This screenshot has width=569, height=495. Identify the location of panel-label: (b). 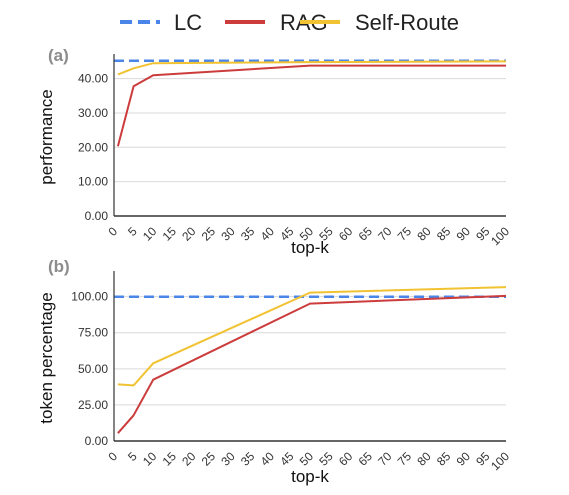
(59, 266).